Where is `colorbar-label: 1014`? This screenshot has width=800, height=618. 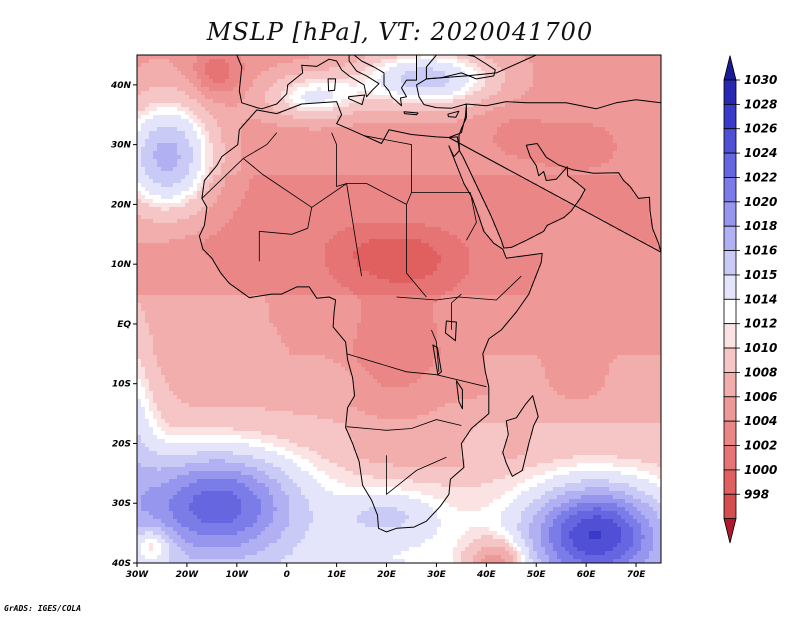 colorbar-label: 1014 is located at coordinates (760, 299).